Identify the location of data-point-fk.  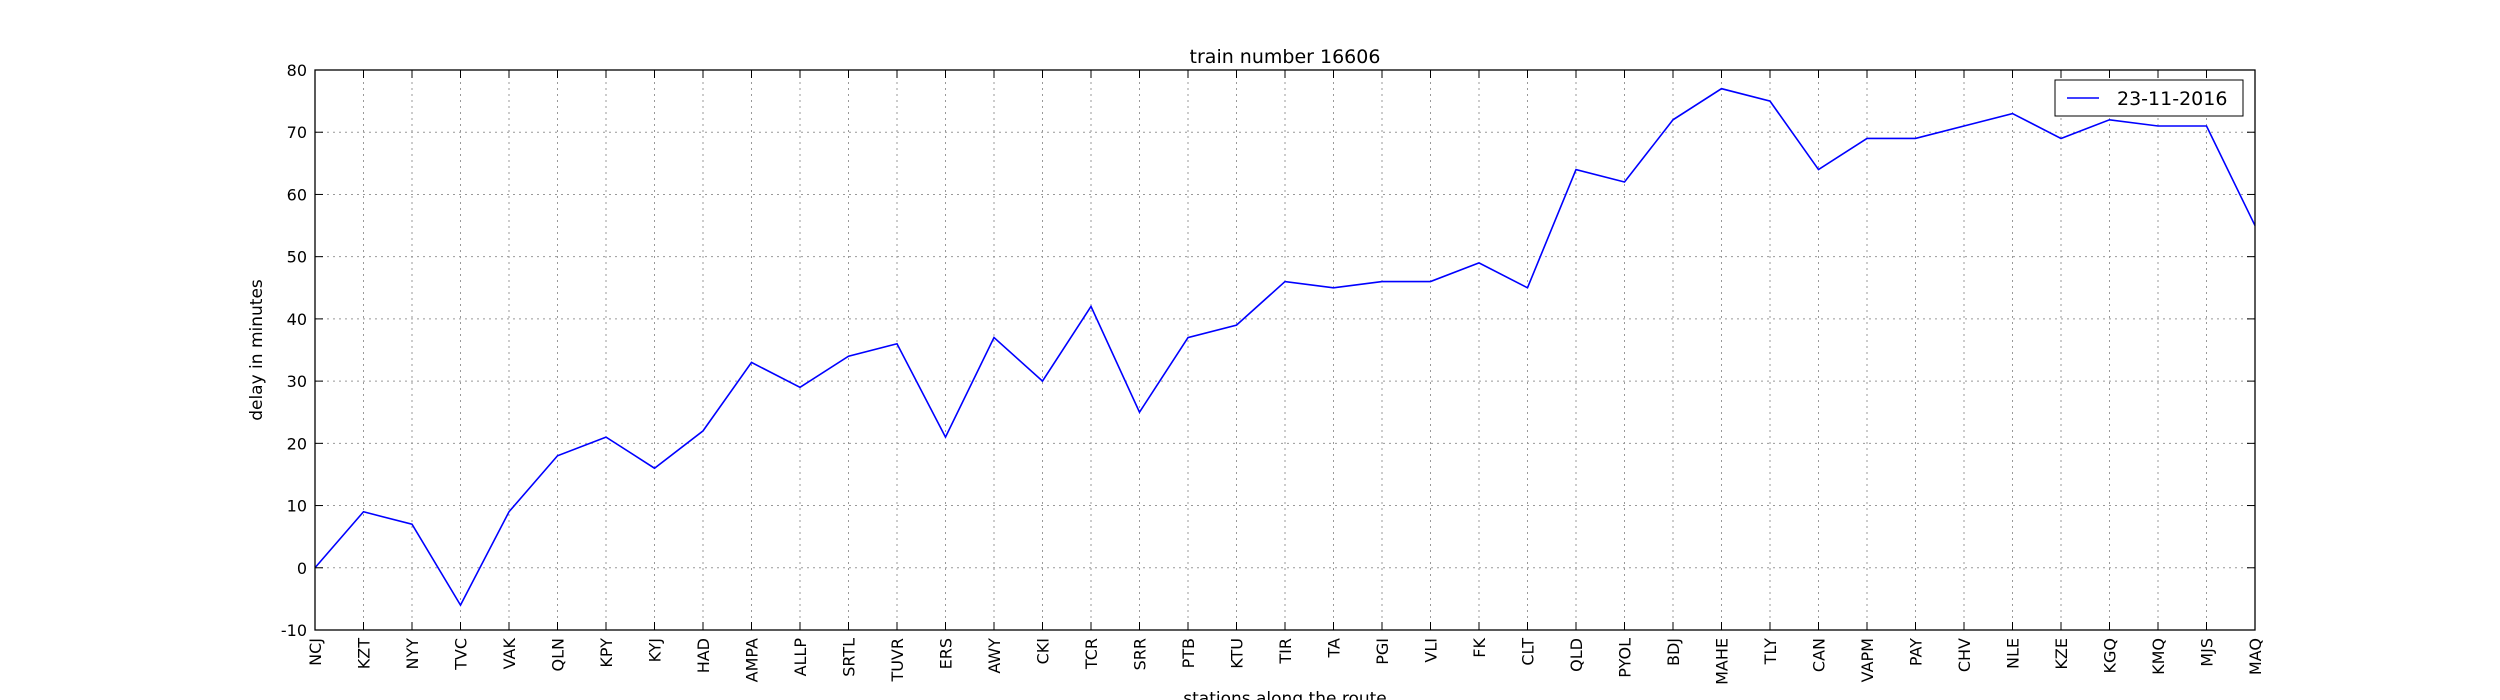
(1479, 263).